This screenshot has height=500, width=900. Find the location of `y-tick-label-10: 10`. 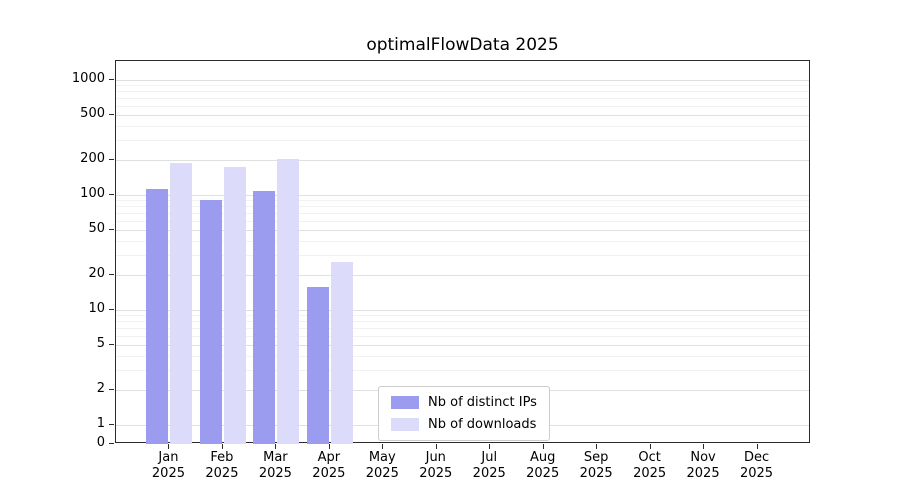

y-tick-label-10: 10 is located at coordinates (96, 308).